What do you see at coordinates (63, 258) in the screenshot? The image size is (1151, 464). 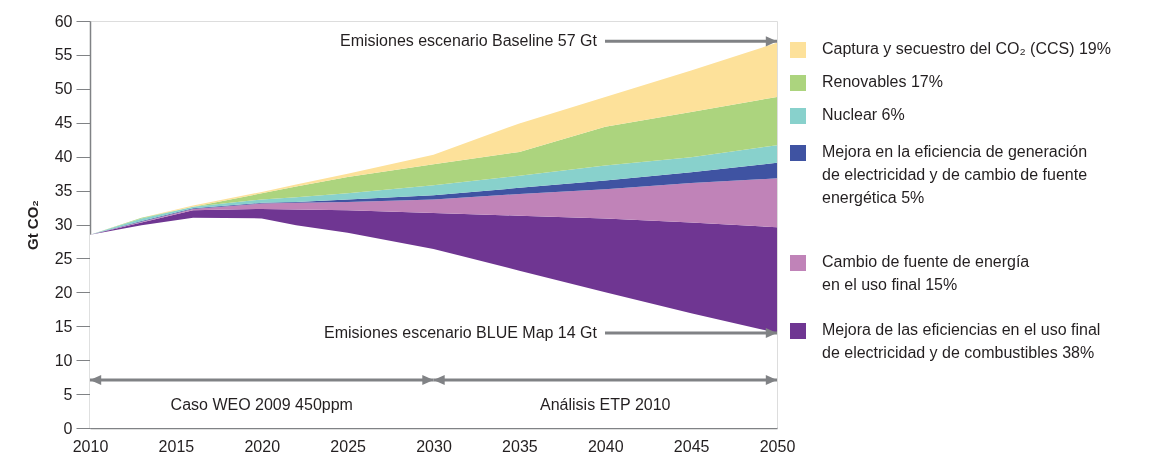 I see `y-tick-label: 25` at bounding box center [63, 258].